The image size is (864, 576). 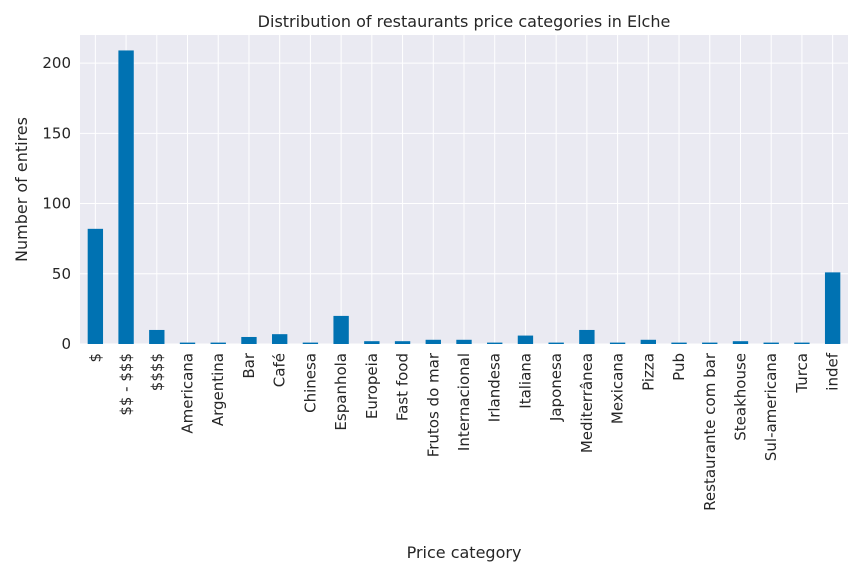 I want to click on x-tick-label: Turca, so click(x=802, y=373).